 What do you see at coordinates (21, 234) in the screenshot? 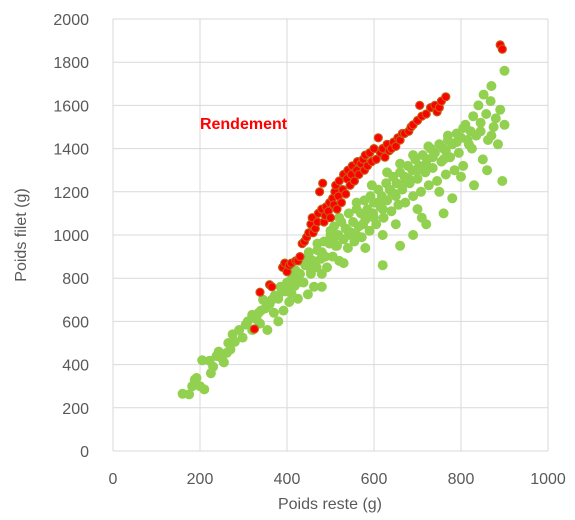
I see `y-axis-title: Poids filet (g)` at bounding box center [21, 234].